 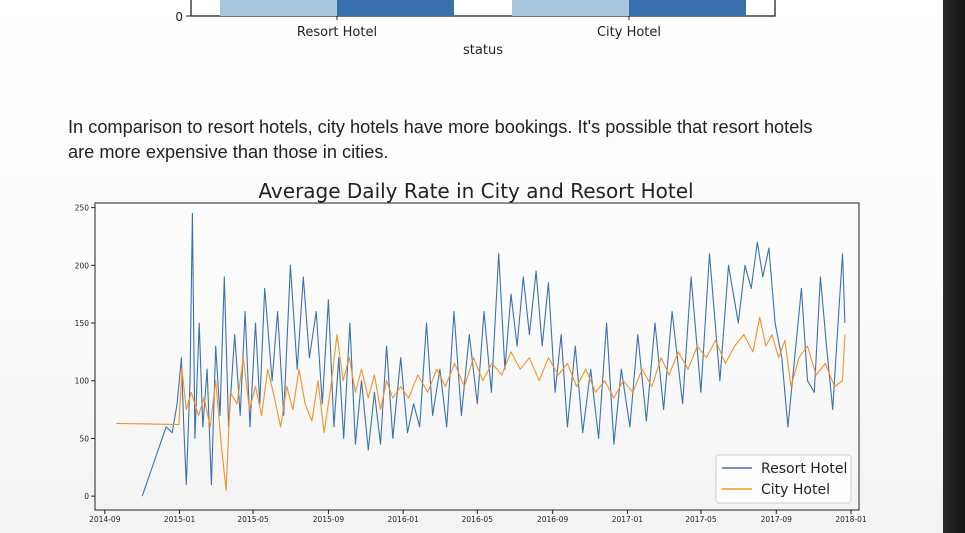 What do you see at coordinates (478, 519) in the screenshot?
I see `x-tick-label: 2016-05` at bounding box center [478, 519].